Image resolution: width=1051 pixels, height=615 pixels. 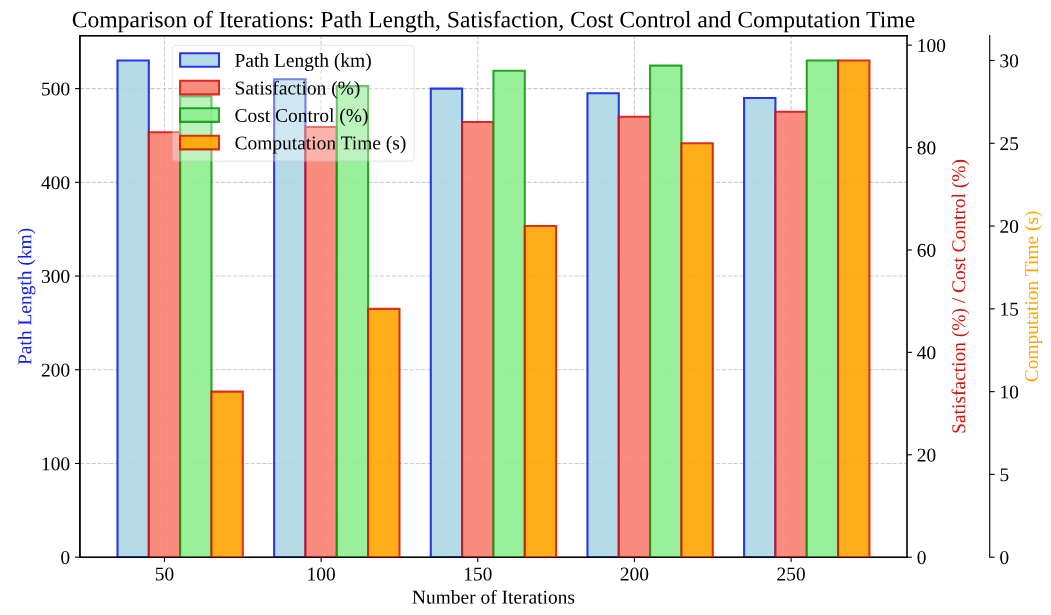 What do you see at coordinates (926, 455) in the screenshot?
I see `y2-tick-label: 20` at bounding box center [926, 455].